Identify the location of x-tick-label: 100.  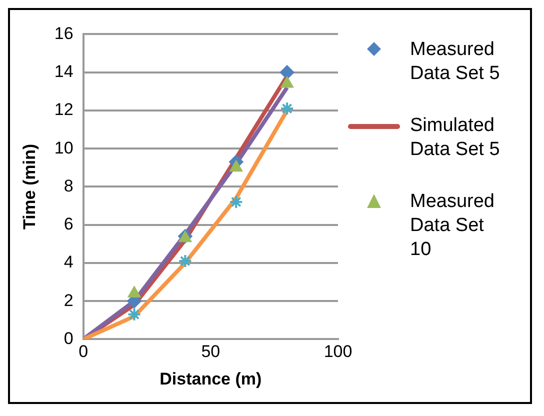
(338, 352).